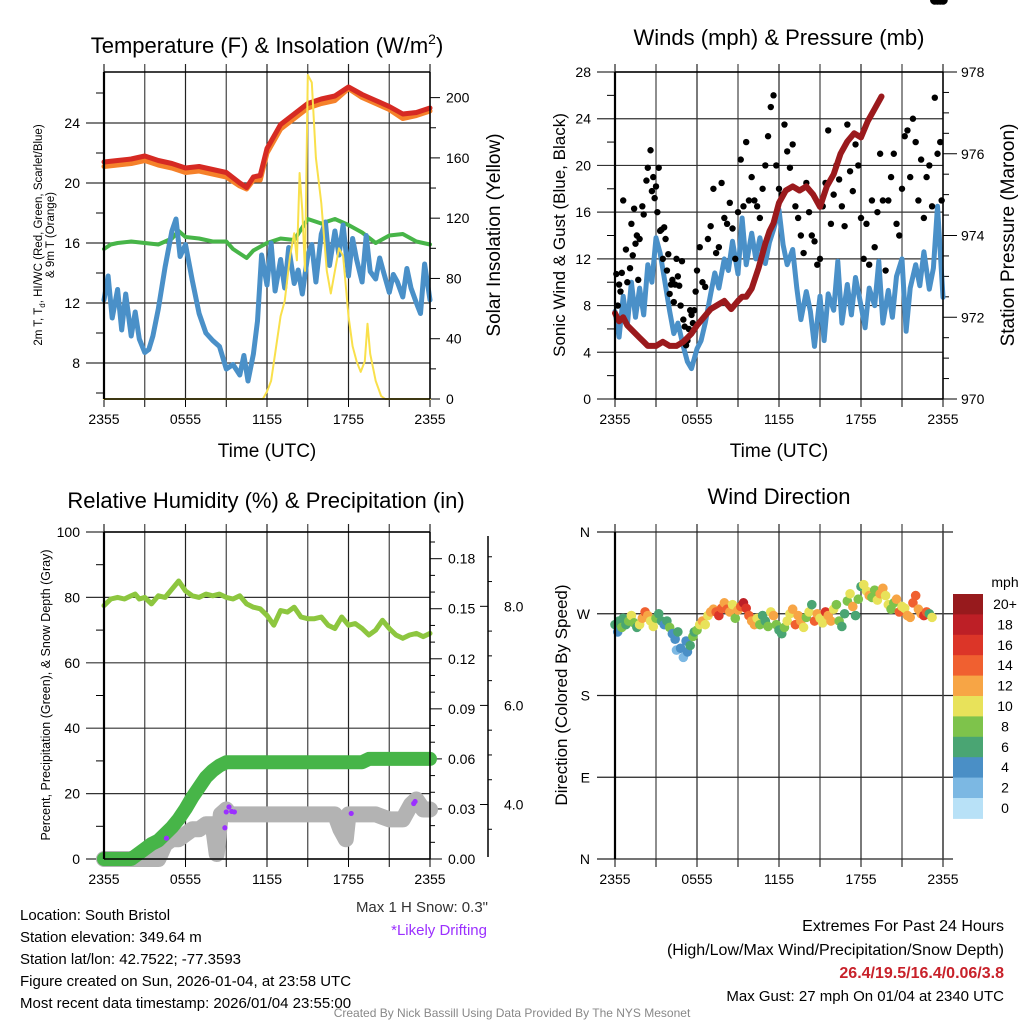 Image resolution: width=1024 pixels, height=1024 pixels. I want to click on drifting-point, so click(351, 813).